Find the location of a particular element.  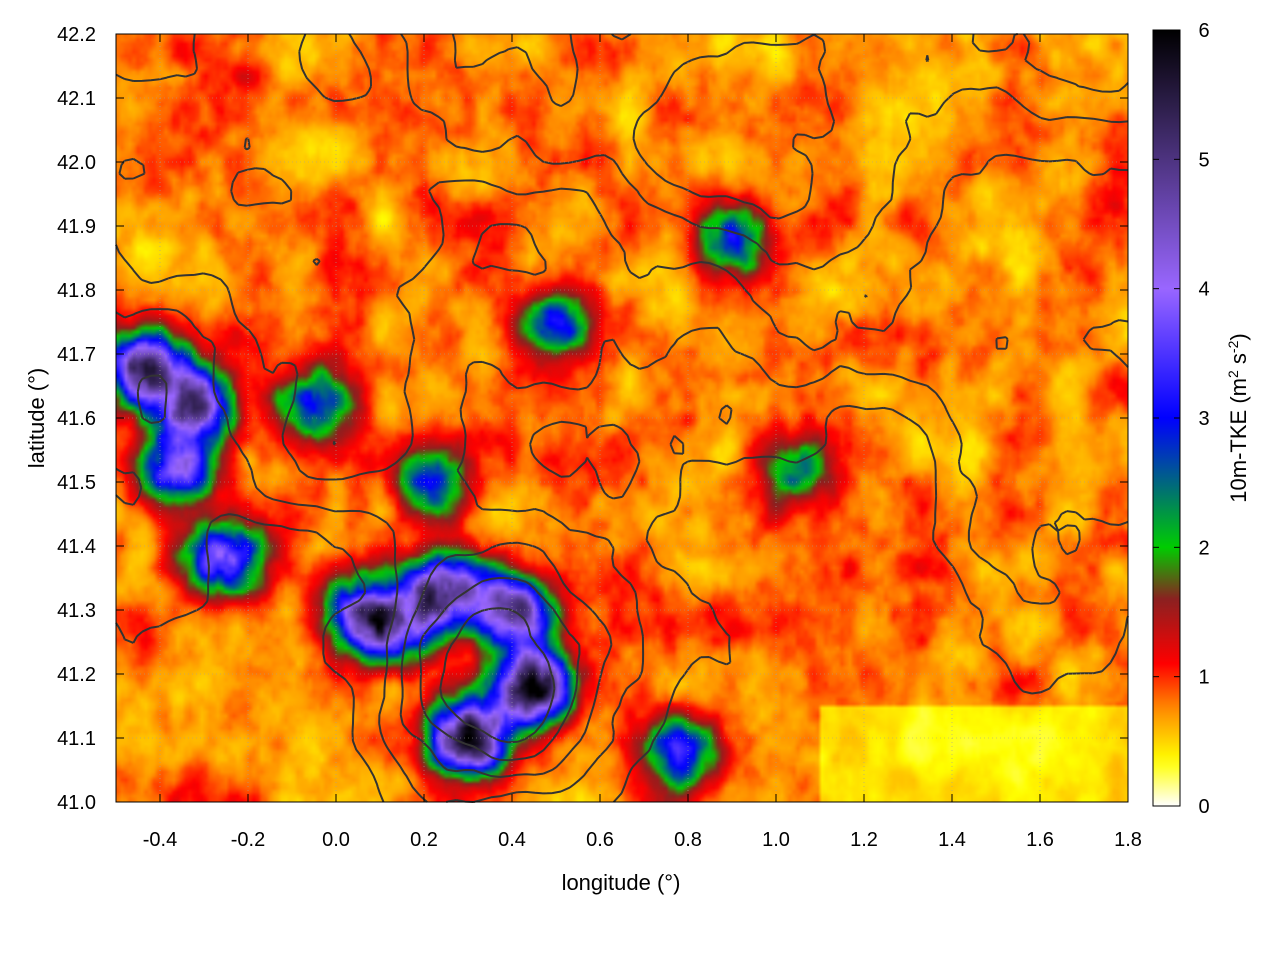

x-tick-label: -0.2 is located at coordinates (248, 840).